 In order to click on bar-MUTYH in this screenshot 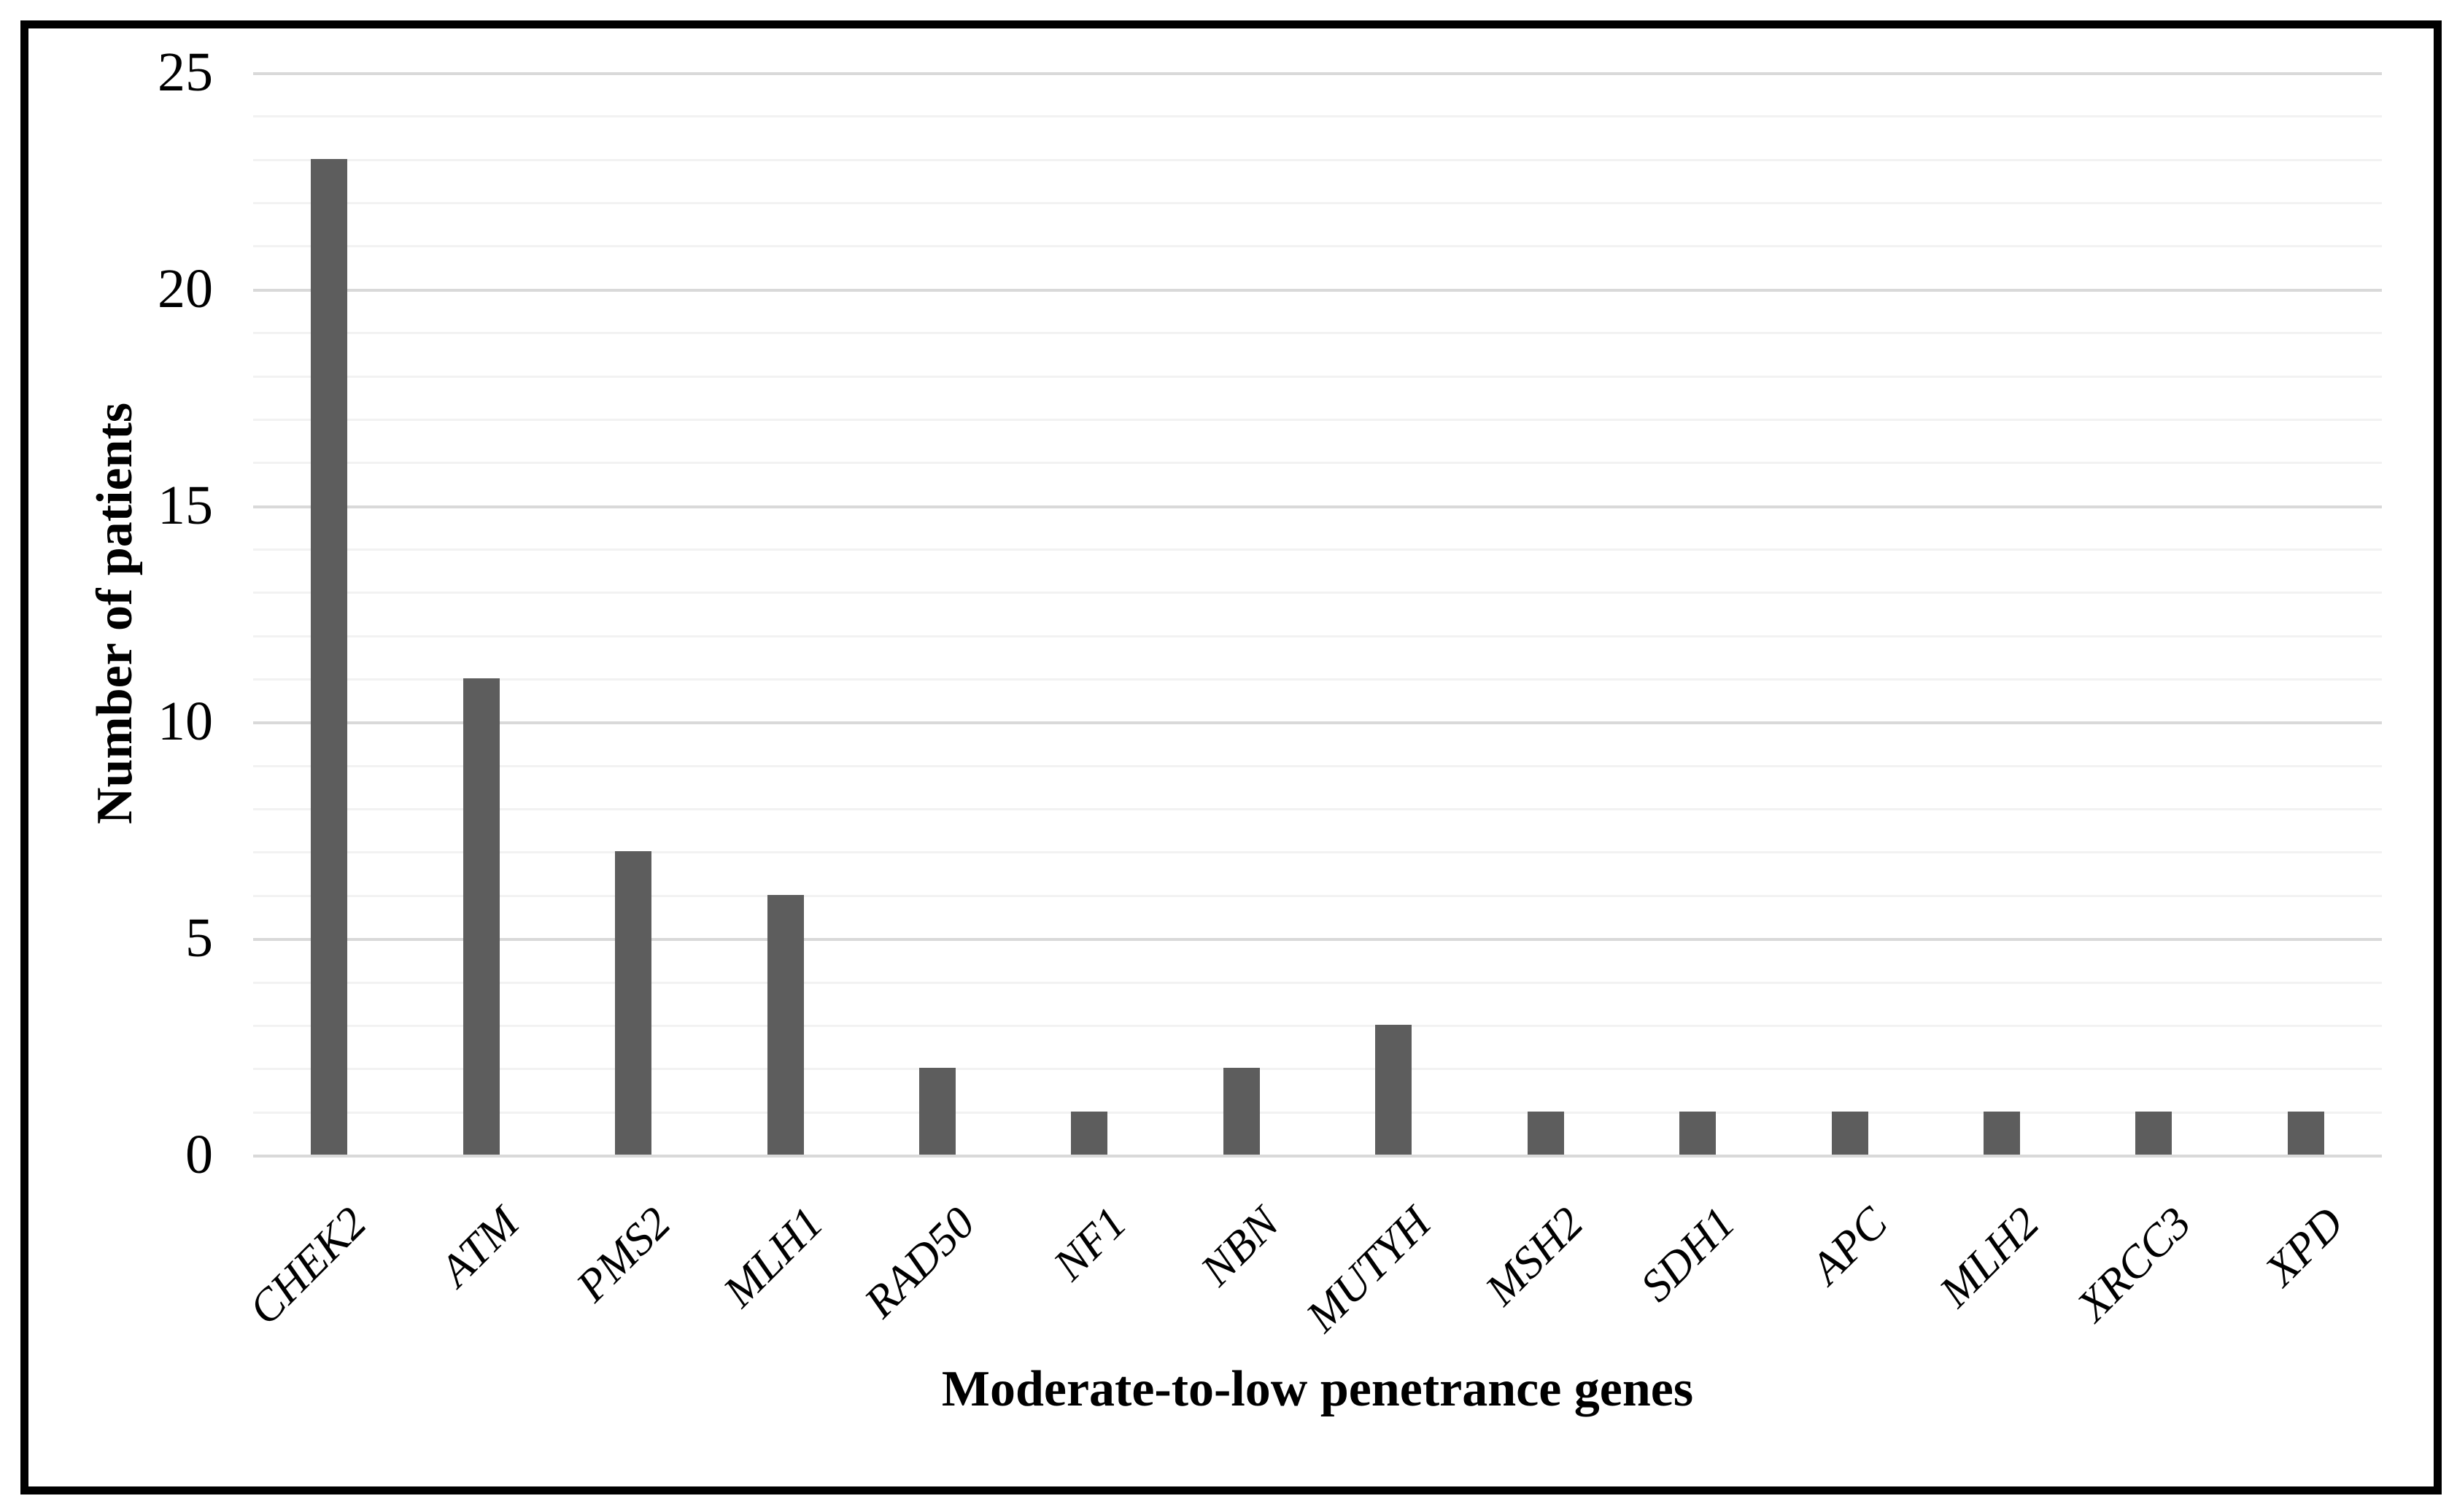, I will do `click(1393, 1089)`.